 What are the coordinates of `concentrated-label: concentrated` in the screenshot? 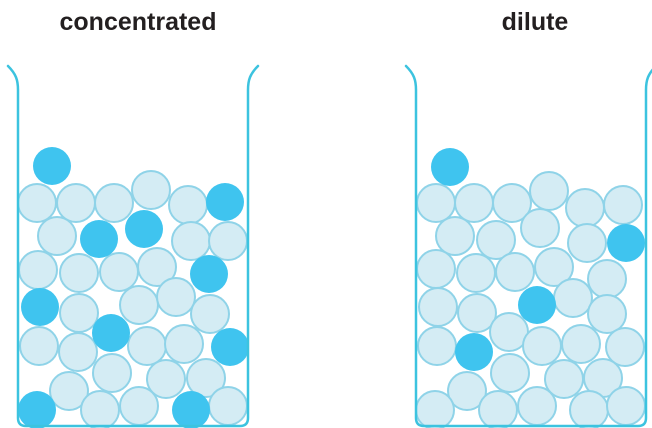 It's located at (138, 22).